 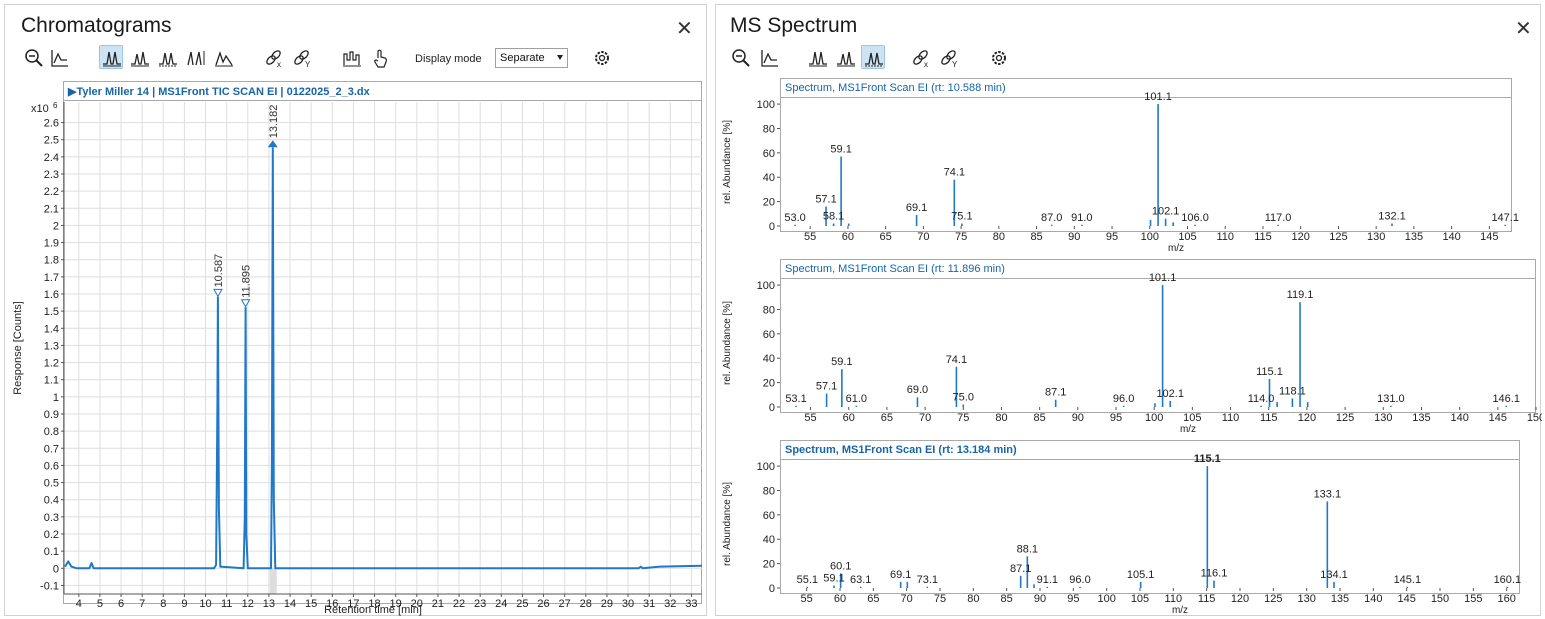 I want to click on x-tick-label: 32, so click(x=670, y=604).